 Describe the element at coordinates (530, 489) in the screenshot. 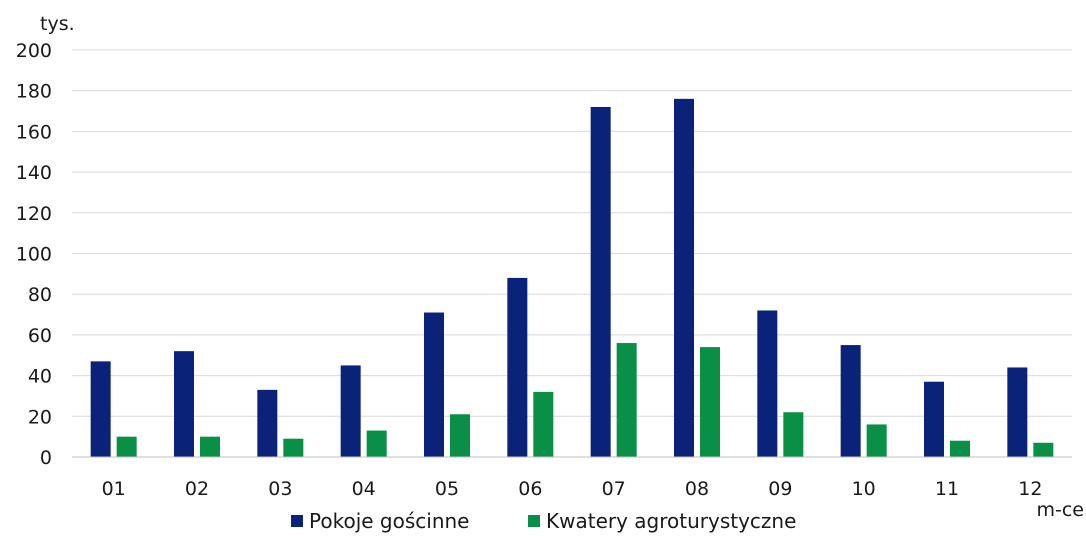

I see `x-tick-label: 06` at that location.